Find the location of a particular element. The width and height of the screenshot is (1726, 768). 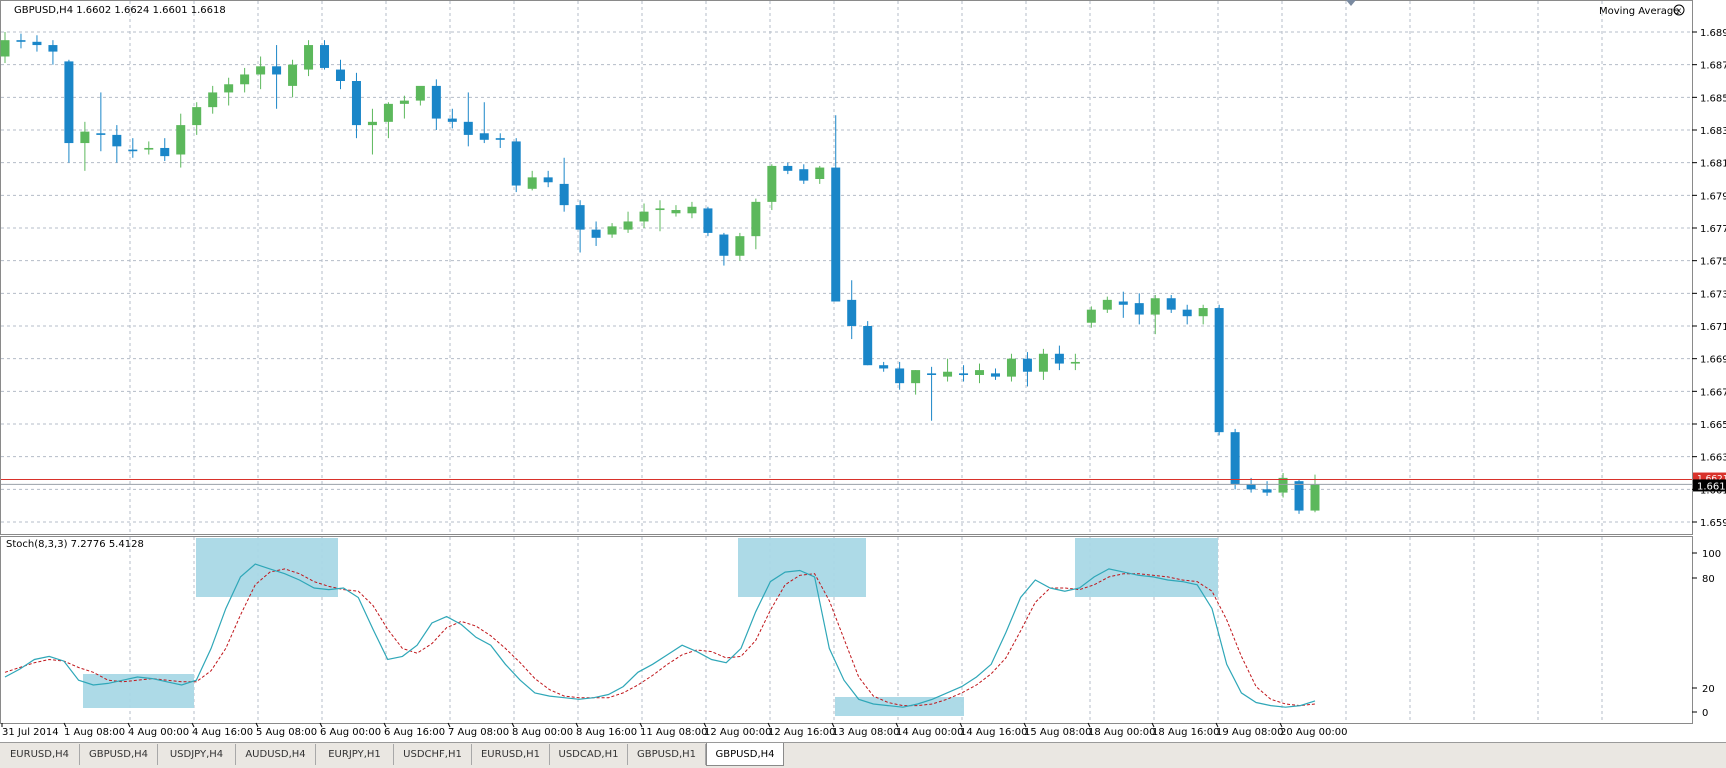

chart-tab: EURUSD,H1 is located at coordinates (511, 754).